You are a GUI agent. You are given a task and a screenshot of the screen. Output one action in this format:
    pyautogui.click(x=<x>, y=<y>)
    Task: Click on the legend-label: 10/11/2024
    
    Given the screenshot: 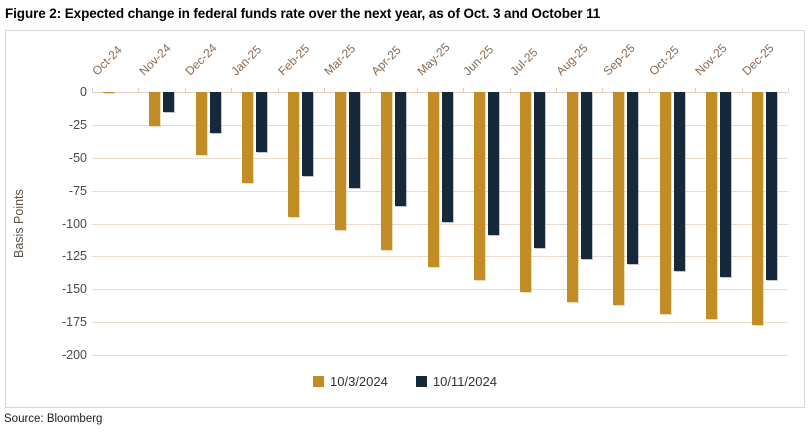 What is the action you would take?
    pyautogui.click(x=464, y=381)
    